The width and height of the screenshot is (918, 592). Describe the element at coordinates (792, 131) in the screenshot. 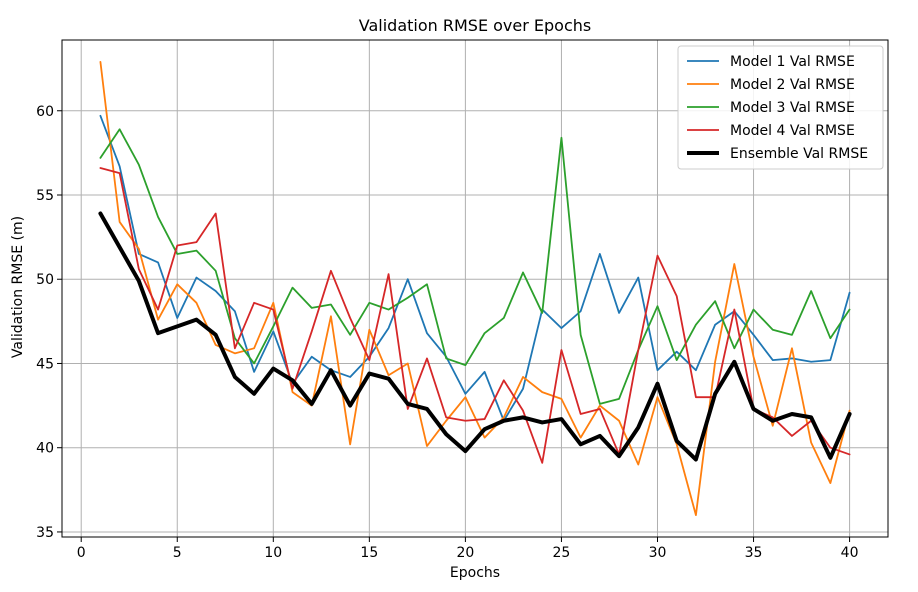

I see `legend-label-4: Model 4 Val RMSE` at that location.